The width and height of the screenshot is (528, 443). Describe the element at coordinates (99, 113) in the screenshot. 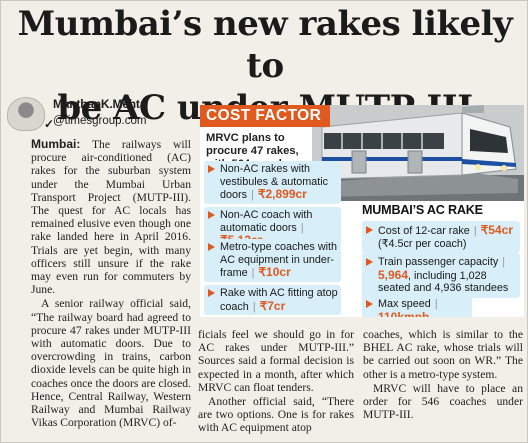

I see `byline: ManthanK.Mehta @timesgroup.com` at that location.